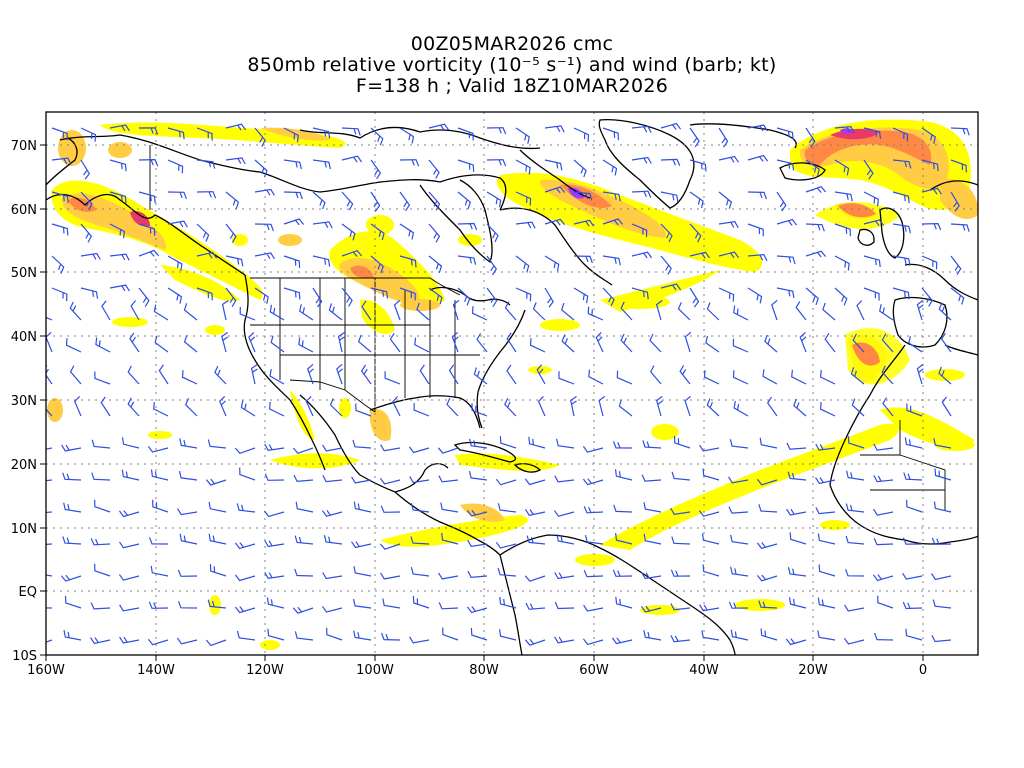 Image resolution: width=1024 pixels, height=768 pixels. I want to click on coast-nw-africa, so click(867, 415).